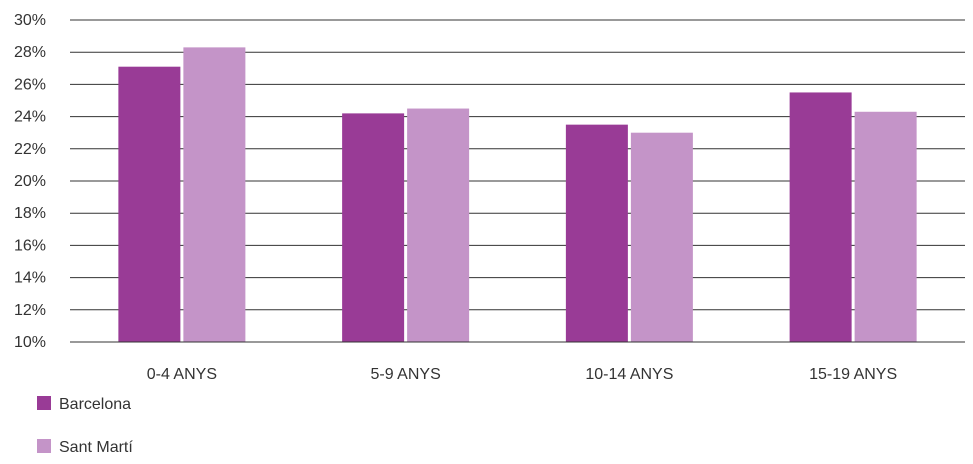 The image size is (973, 464). I want to click on x-tick-label: 5-9 ANYS, so click(405, 374).